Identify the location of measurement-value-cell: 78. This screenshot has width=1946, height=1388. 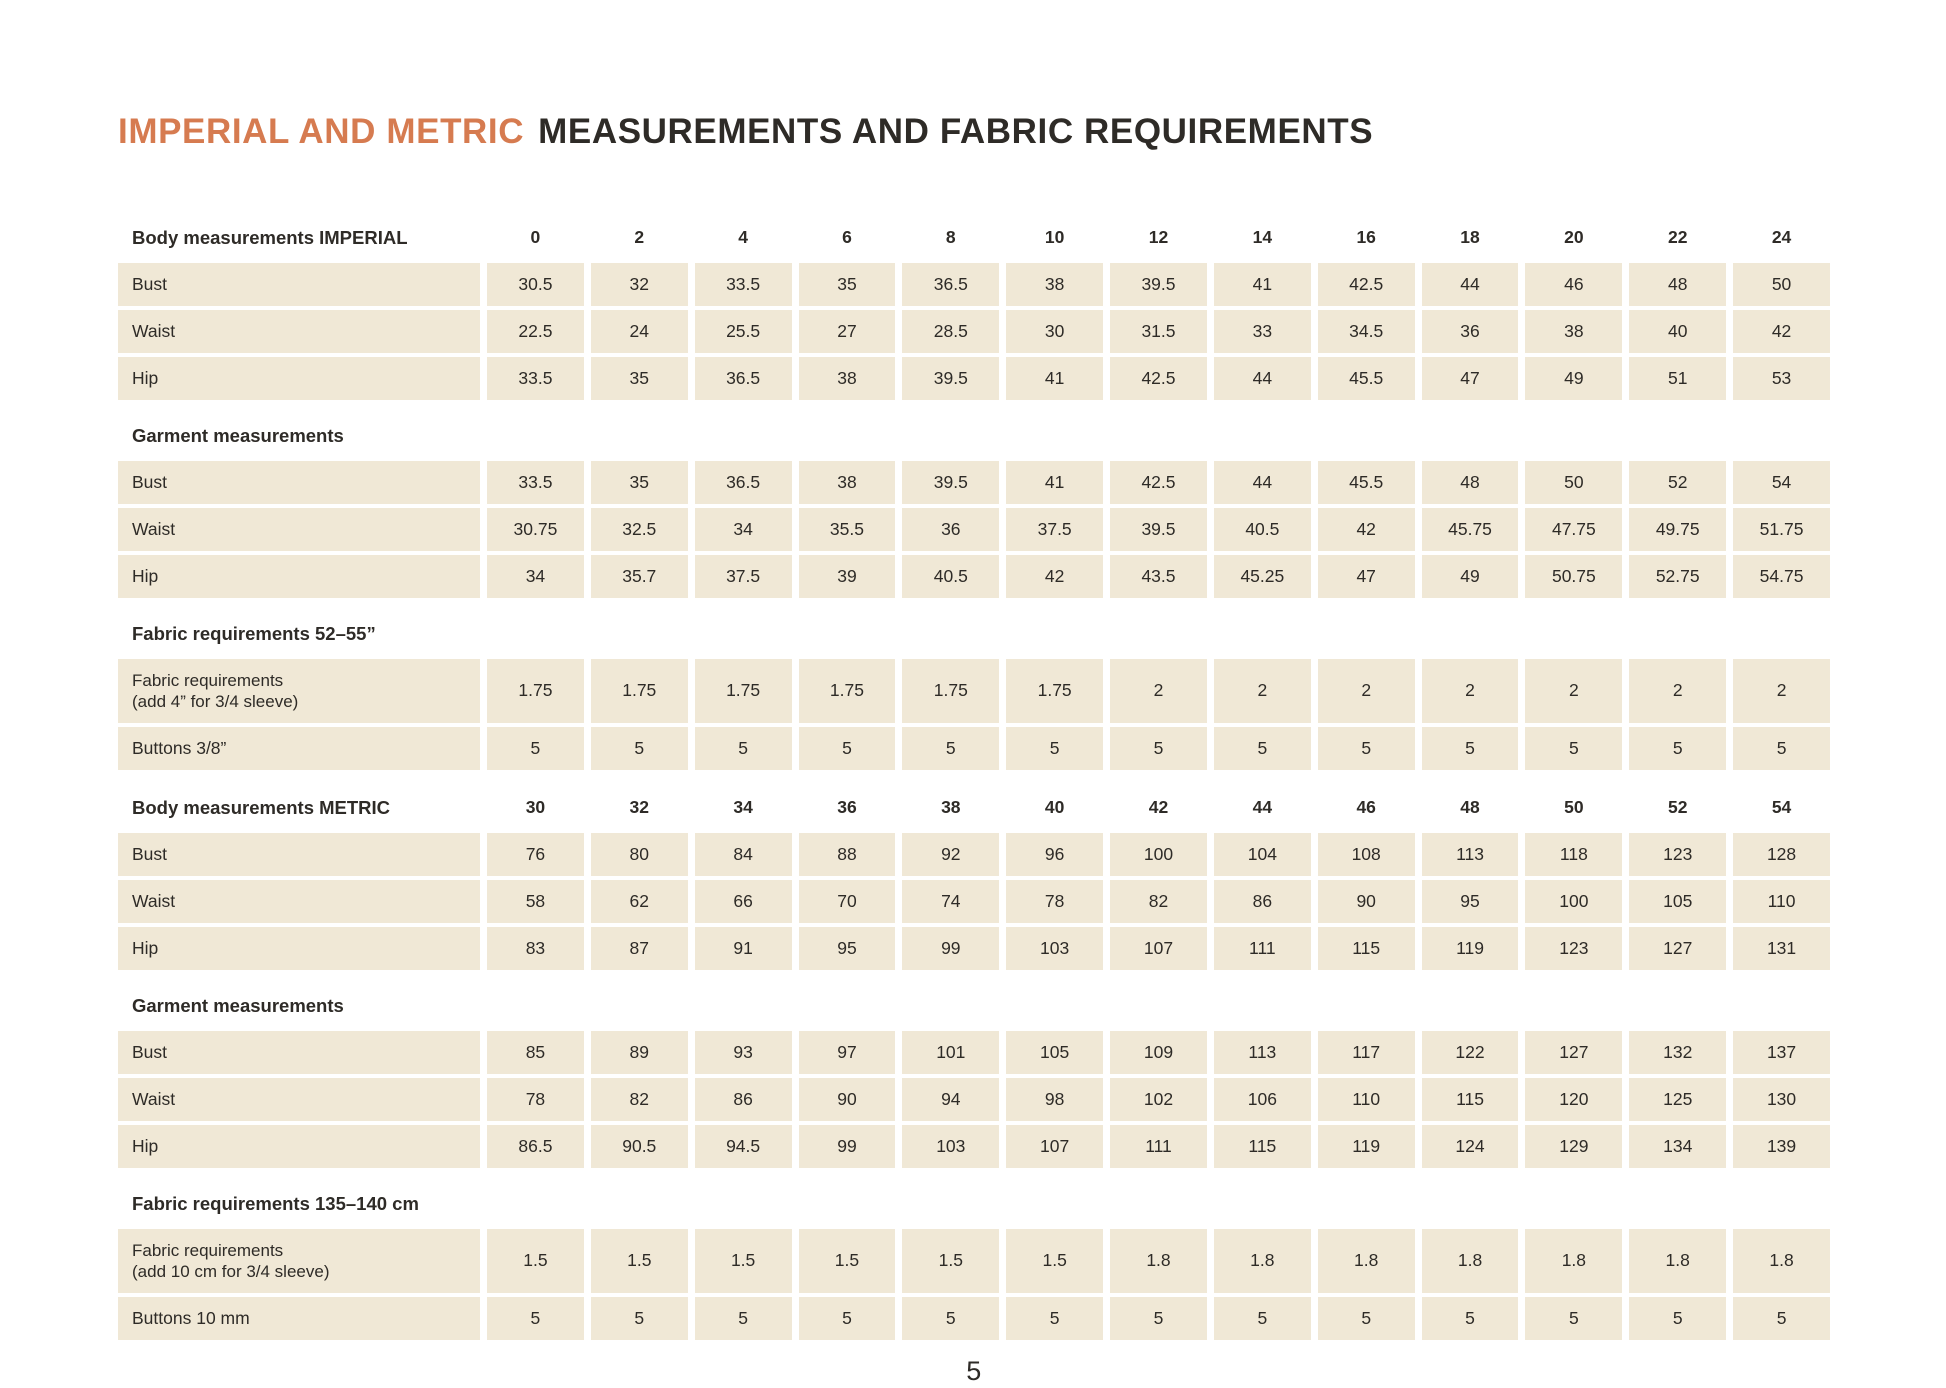
(1055, 901).